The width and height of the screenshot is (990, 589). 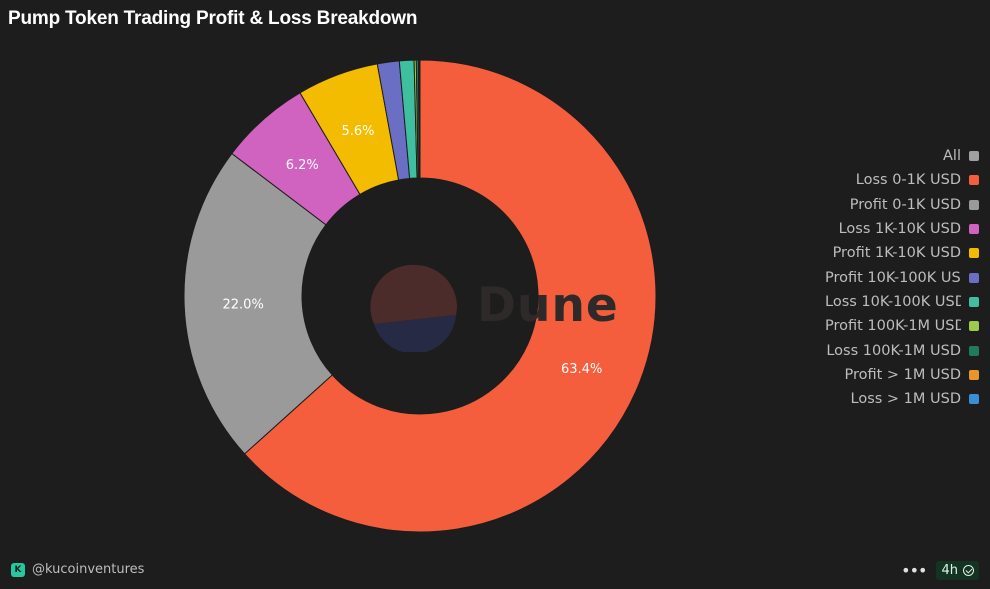 I want to click on slice-loss-1m-usd, so click(x=419, y=119).